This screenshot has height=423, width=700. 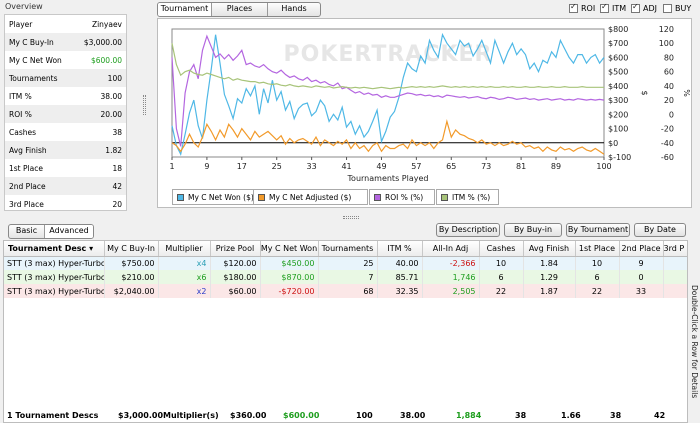 I want to click on x-tick-label: 33, so click(x=312, y=166).